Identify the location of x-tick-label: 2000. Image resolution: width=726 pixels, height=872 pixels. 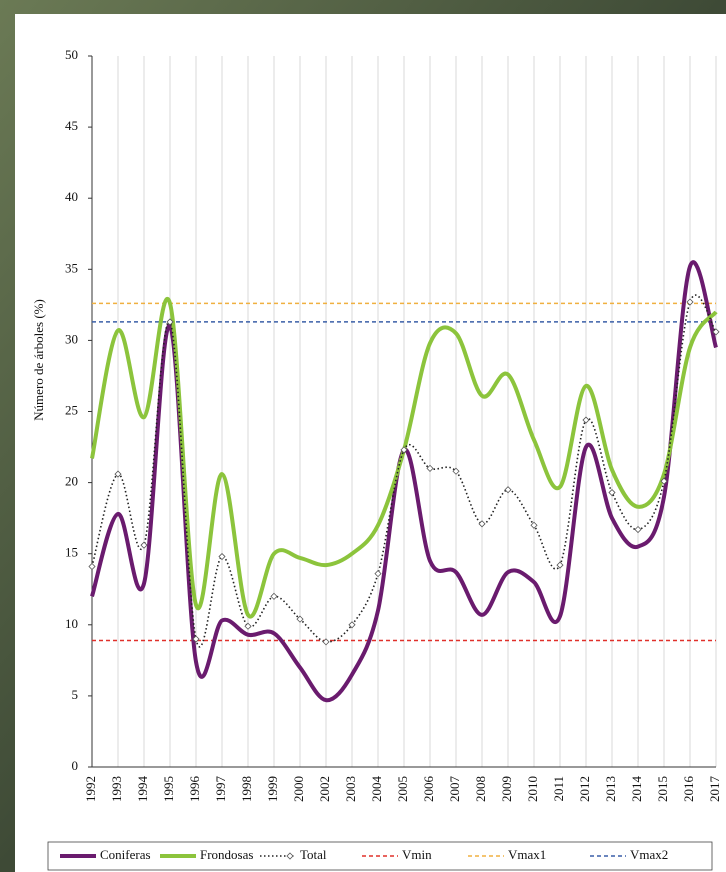
(298, 789).